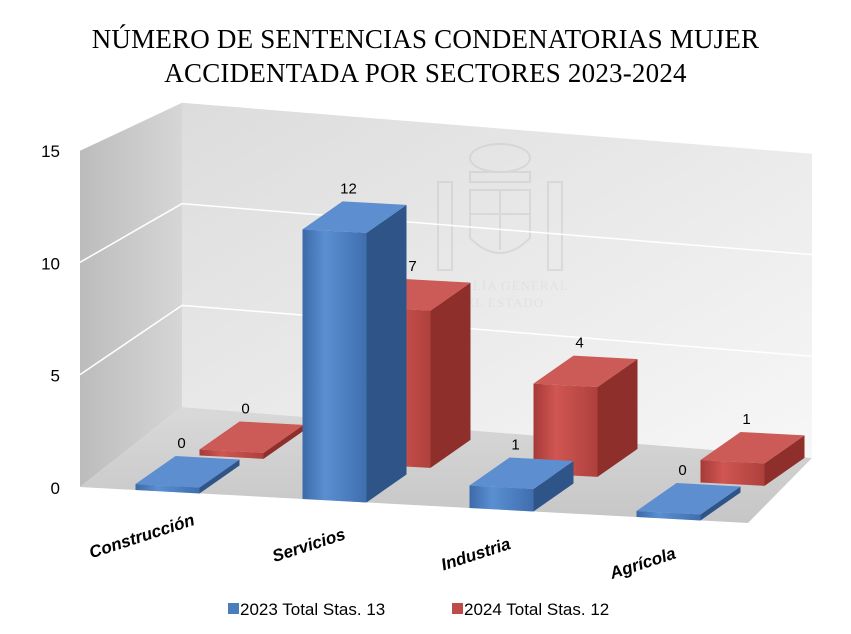 The height and width of the screenshot is (634, 851). I want to click on bar-2023-agrícola, so click(688, 501).